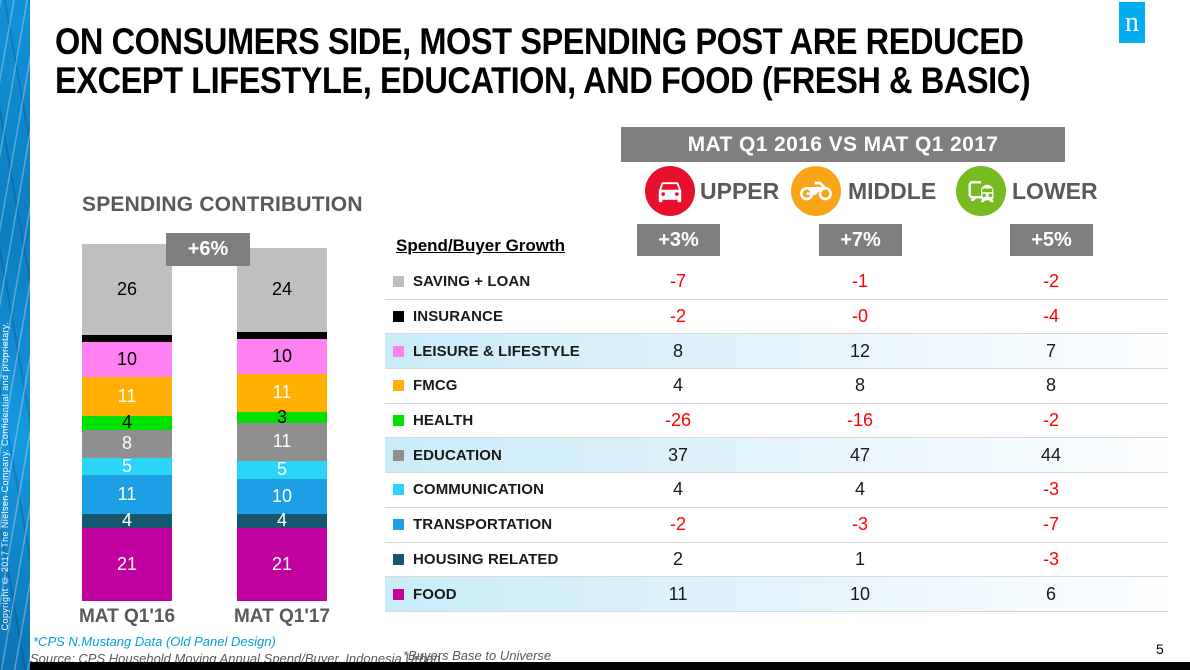 The height and width of the screenshot is (670, 1190). What do you see at coordinates (1050, 385) in the screenshot?
I see `growth-value-lower: 8` at bounding box center [1050, 385].